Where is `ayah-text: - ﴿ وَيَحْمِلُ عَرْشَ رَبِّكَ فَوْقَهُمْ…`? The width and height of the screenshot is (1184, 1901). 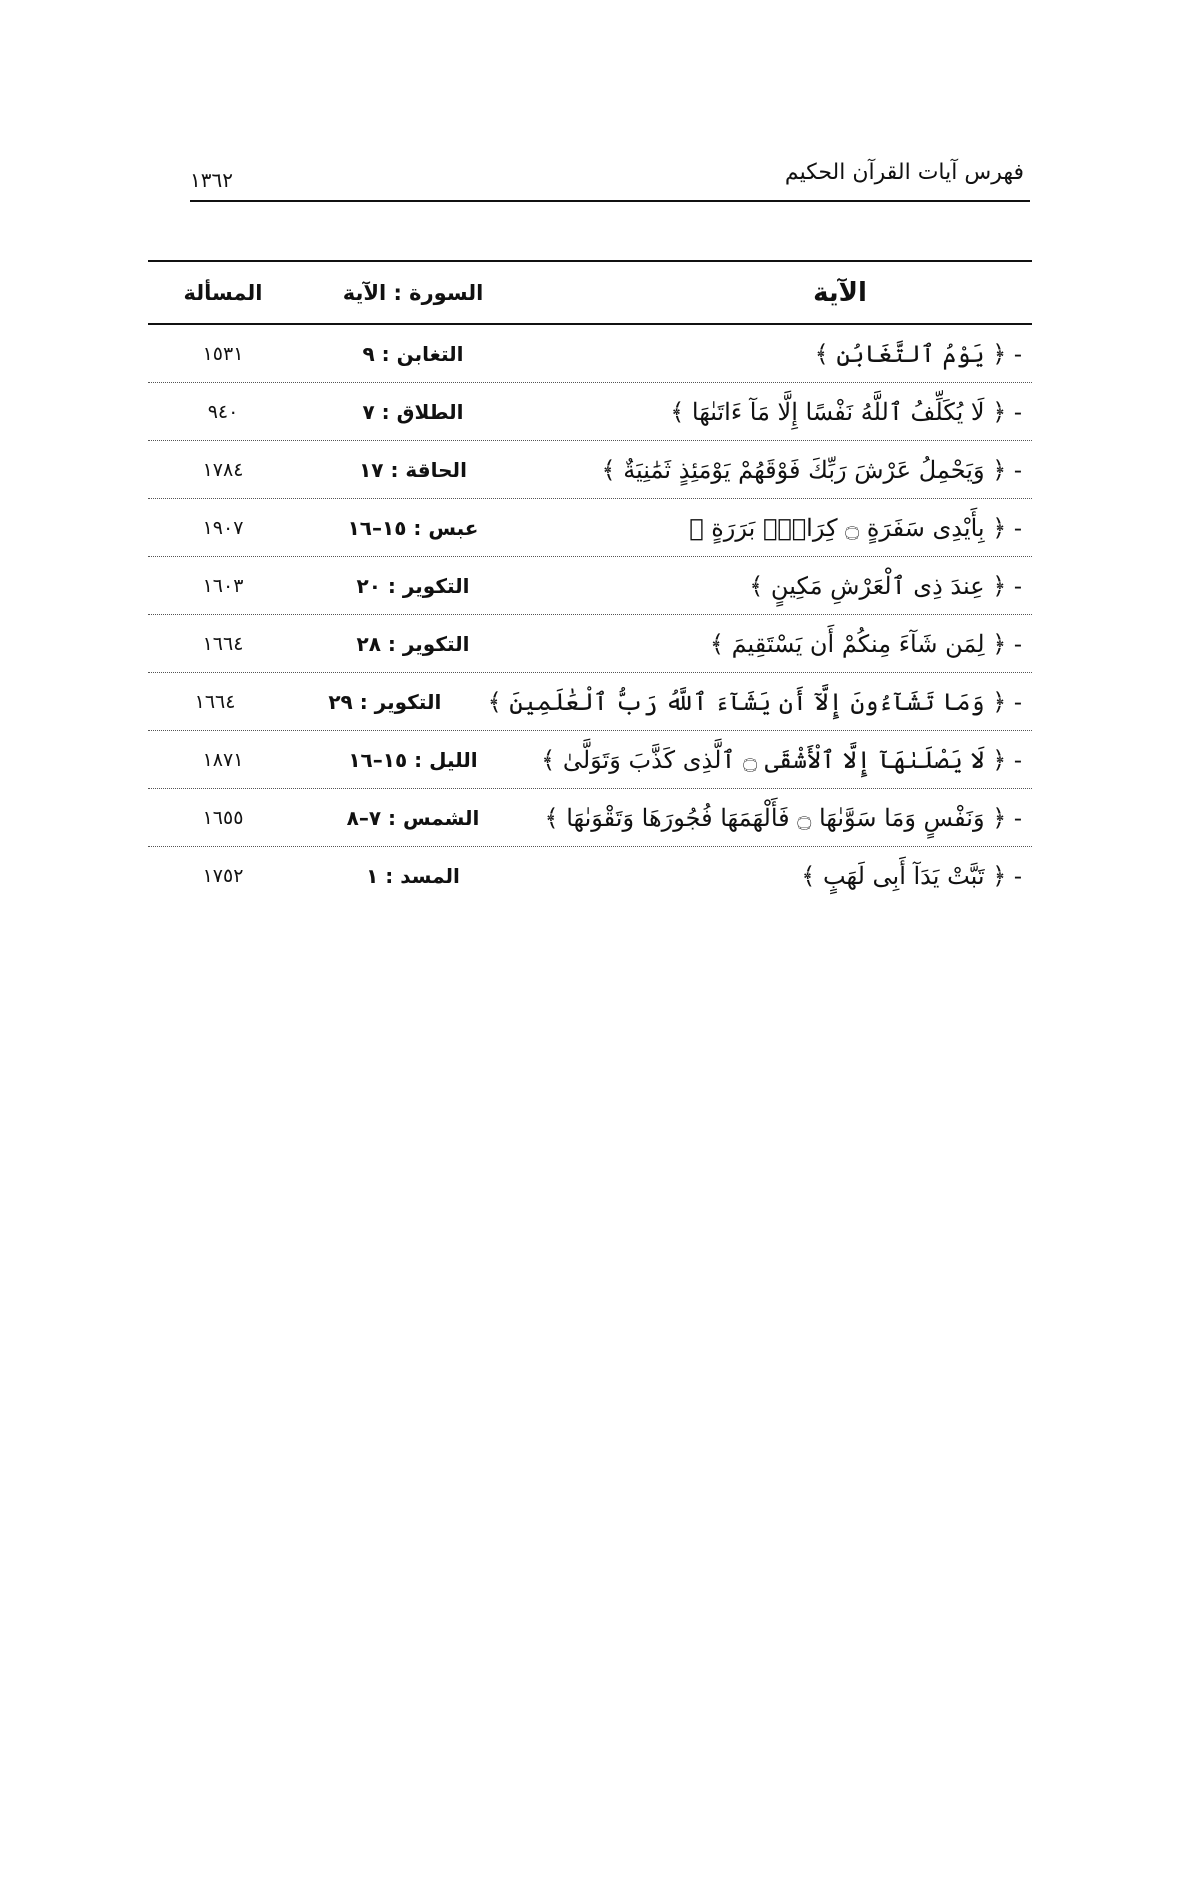 ayah-text: - ﴿ وَيَحْمِلُ عَرْشَ رَبِّكَ فَوْقَهُمْ… is located at coordinates (812, 469).